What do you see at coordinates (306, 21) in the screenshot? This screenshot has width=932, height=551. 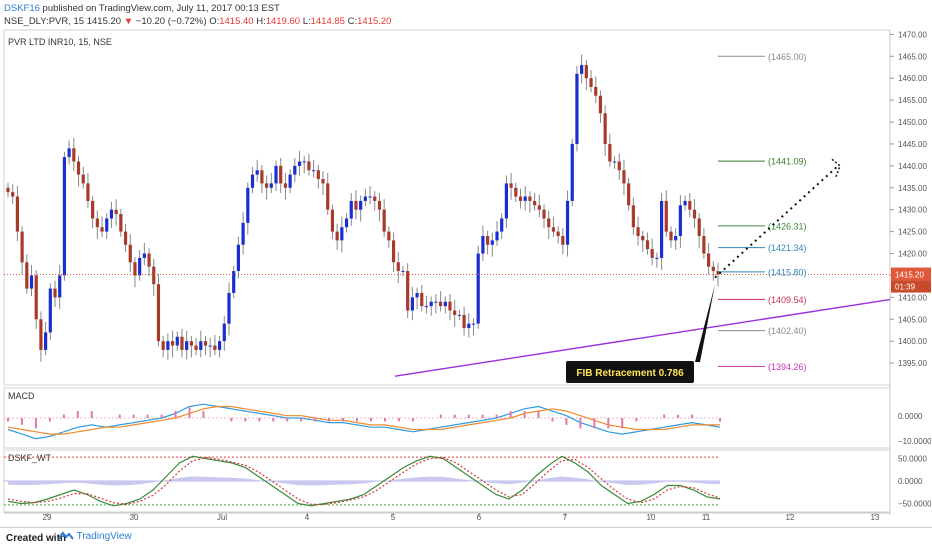 I see `low-label: L:` at bounding box center [306, 21].